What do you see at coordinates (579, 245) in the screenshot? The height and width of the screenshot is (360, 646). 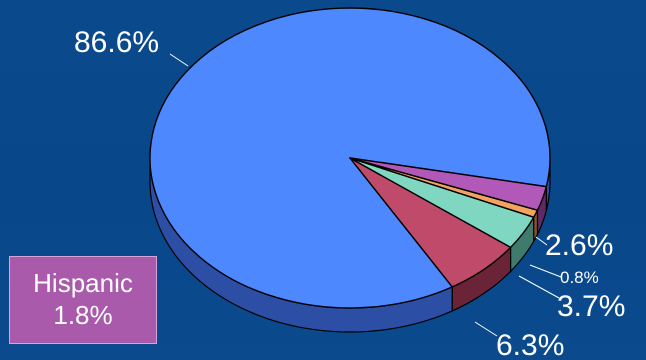 I see `slice-label-4: 2.6%` at bounding box center [579, 245].